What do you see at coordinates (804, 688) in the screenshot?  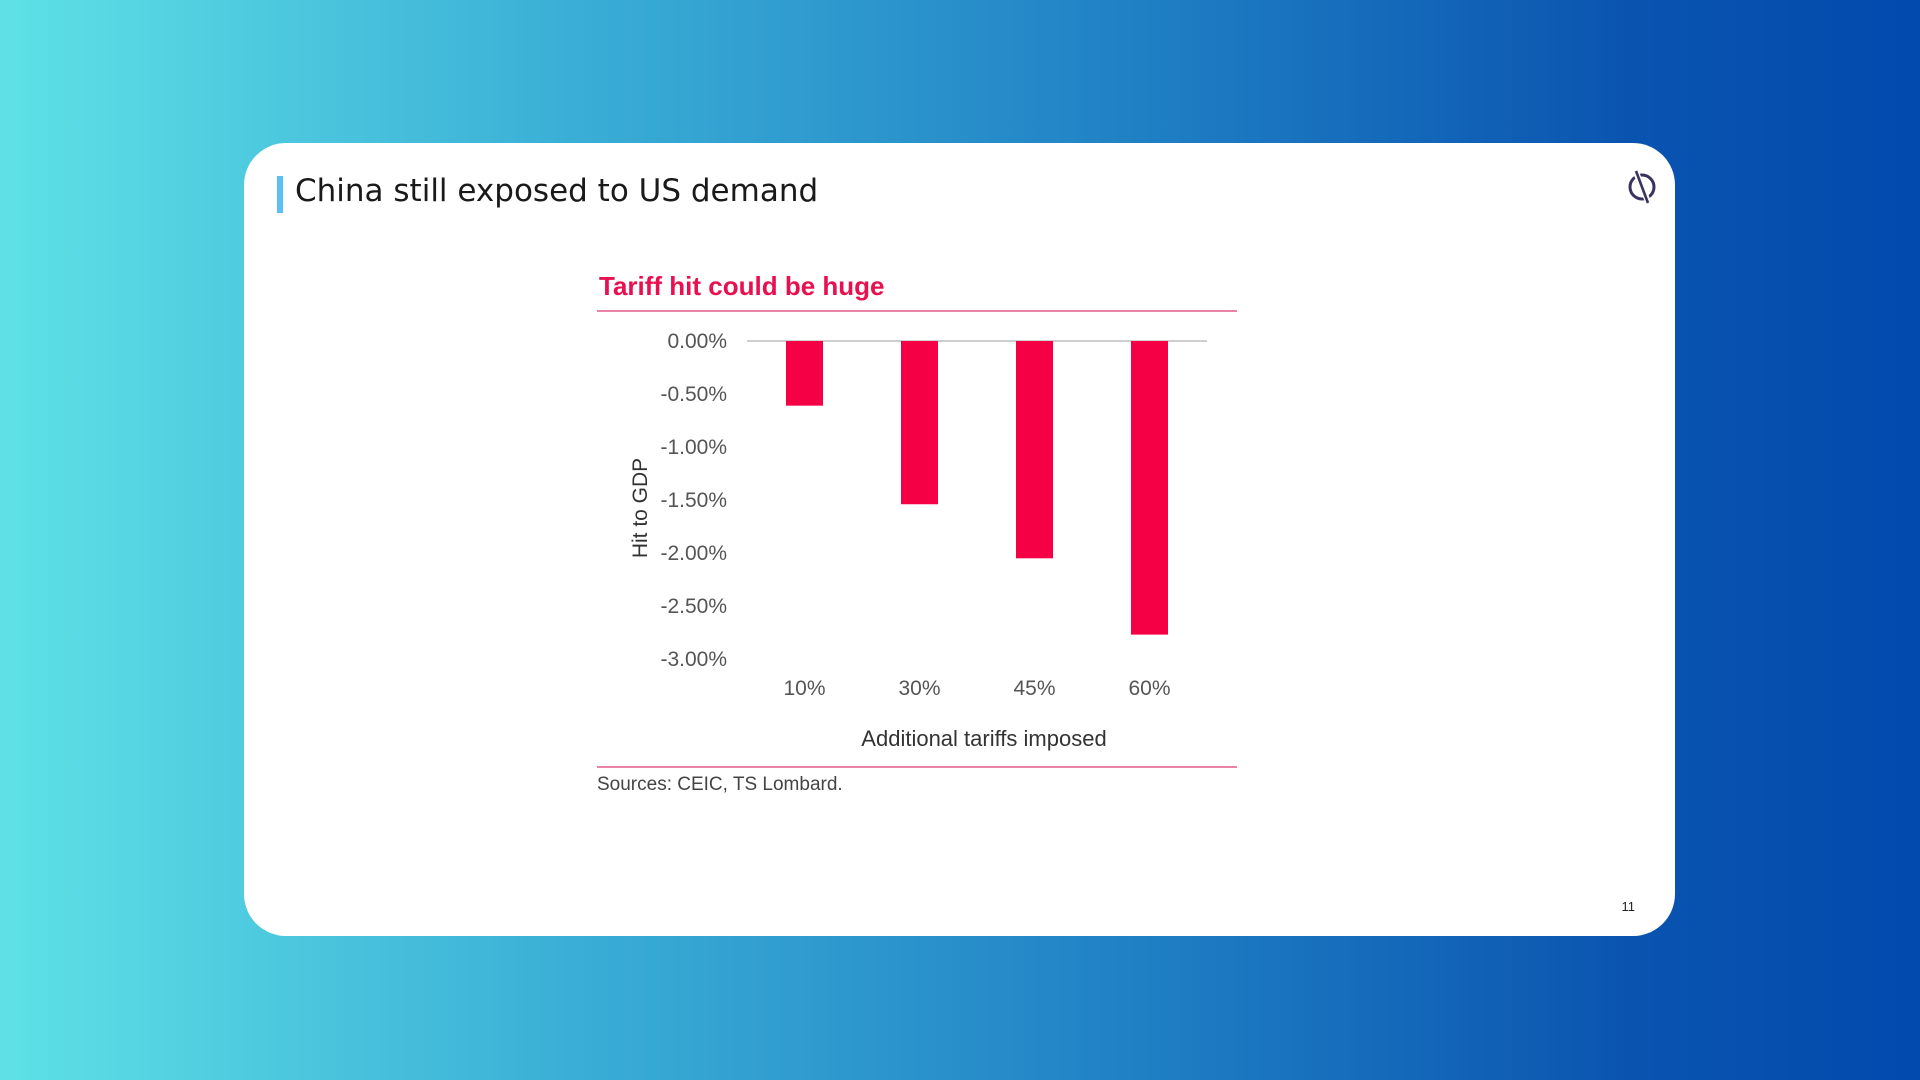 I see `x-tick-label: 10%` at bounding box center [804, 688].